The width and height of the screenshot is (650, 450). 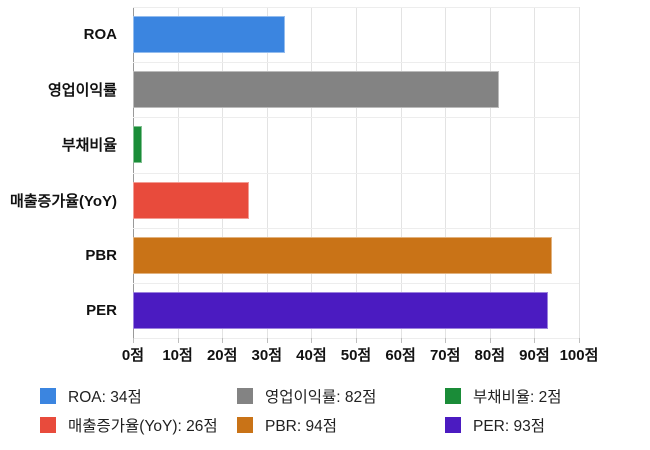 What do you see at coordinates (100, 35) in the screenshot?
I see `category-label: ROA` at bounding box center [100, 35].